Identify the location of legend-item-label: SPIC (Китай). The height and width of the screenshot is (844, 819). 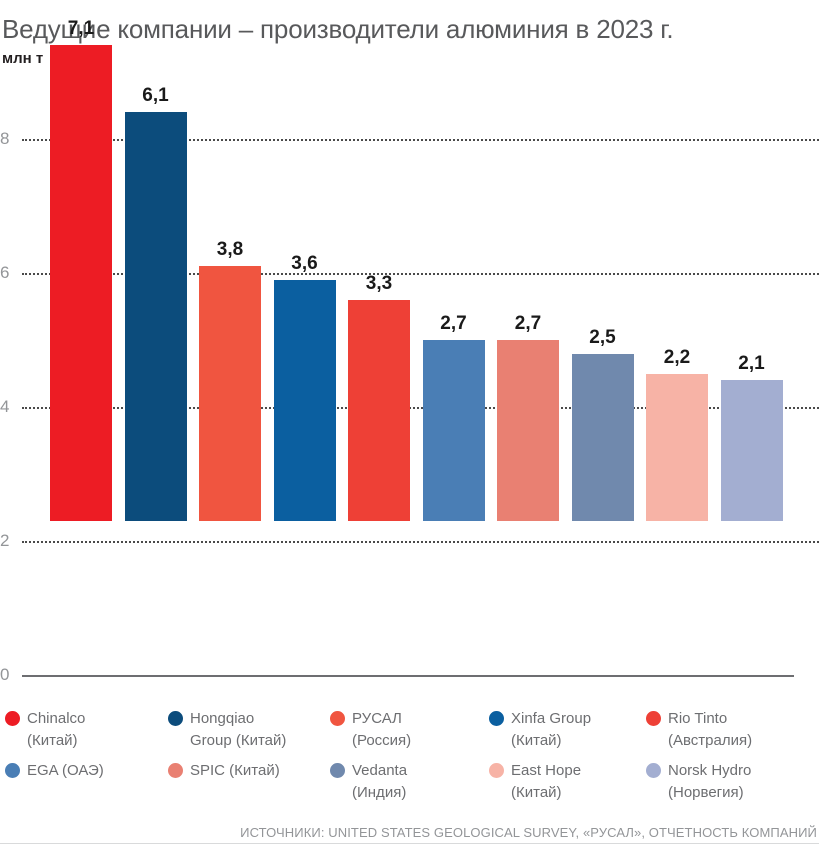
(235, 770).